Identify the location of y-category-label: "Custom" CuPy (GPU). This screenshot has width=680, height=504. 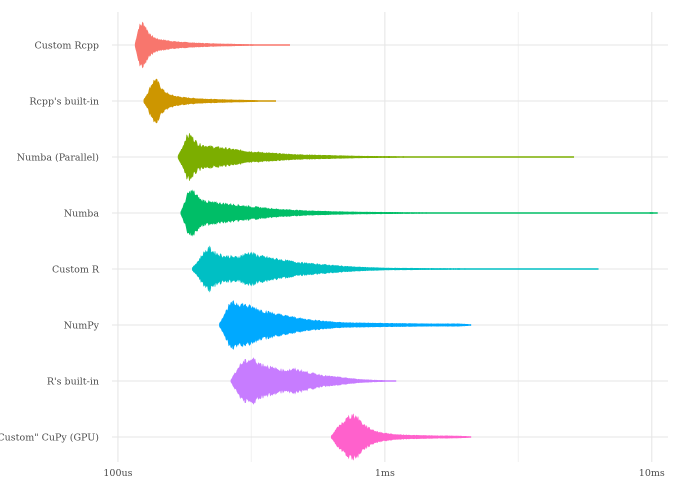
(49, 438).